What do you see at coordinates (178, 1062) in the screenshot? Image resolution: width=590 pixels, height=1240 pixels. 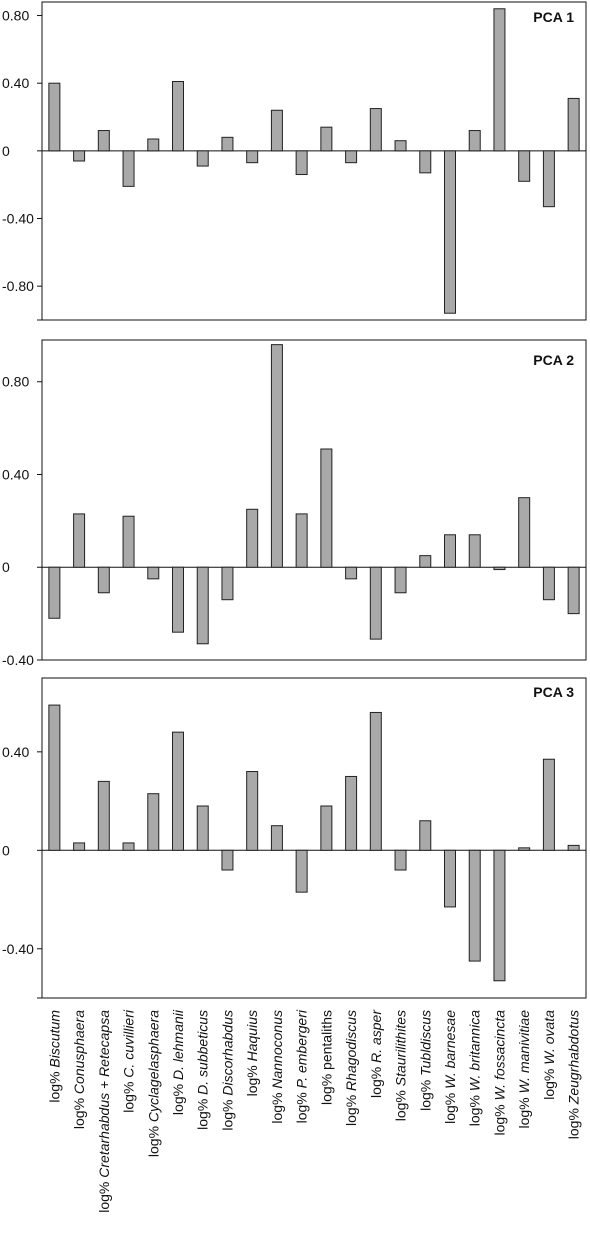 I see `x-tick-label: log% D. lehmanii` at bounding box center [178, 1062].